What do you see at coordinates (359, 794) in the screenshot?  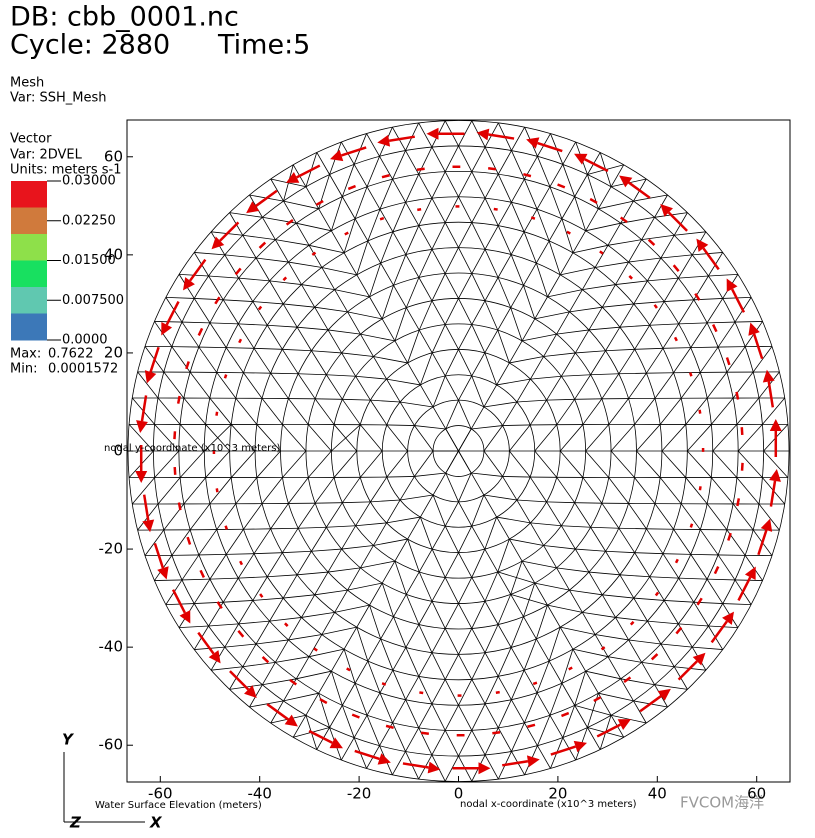 I see `x-tick-label: -20` at bounding box center [359, 794].